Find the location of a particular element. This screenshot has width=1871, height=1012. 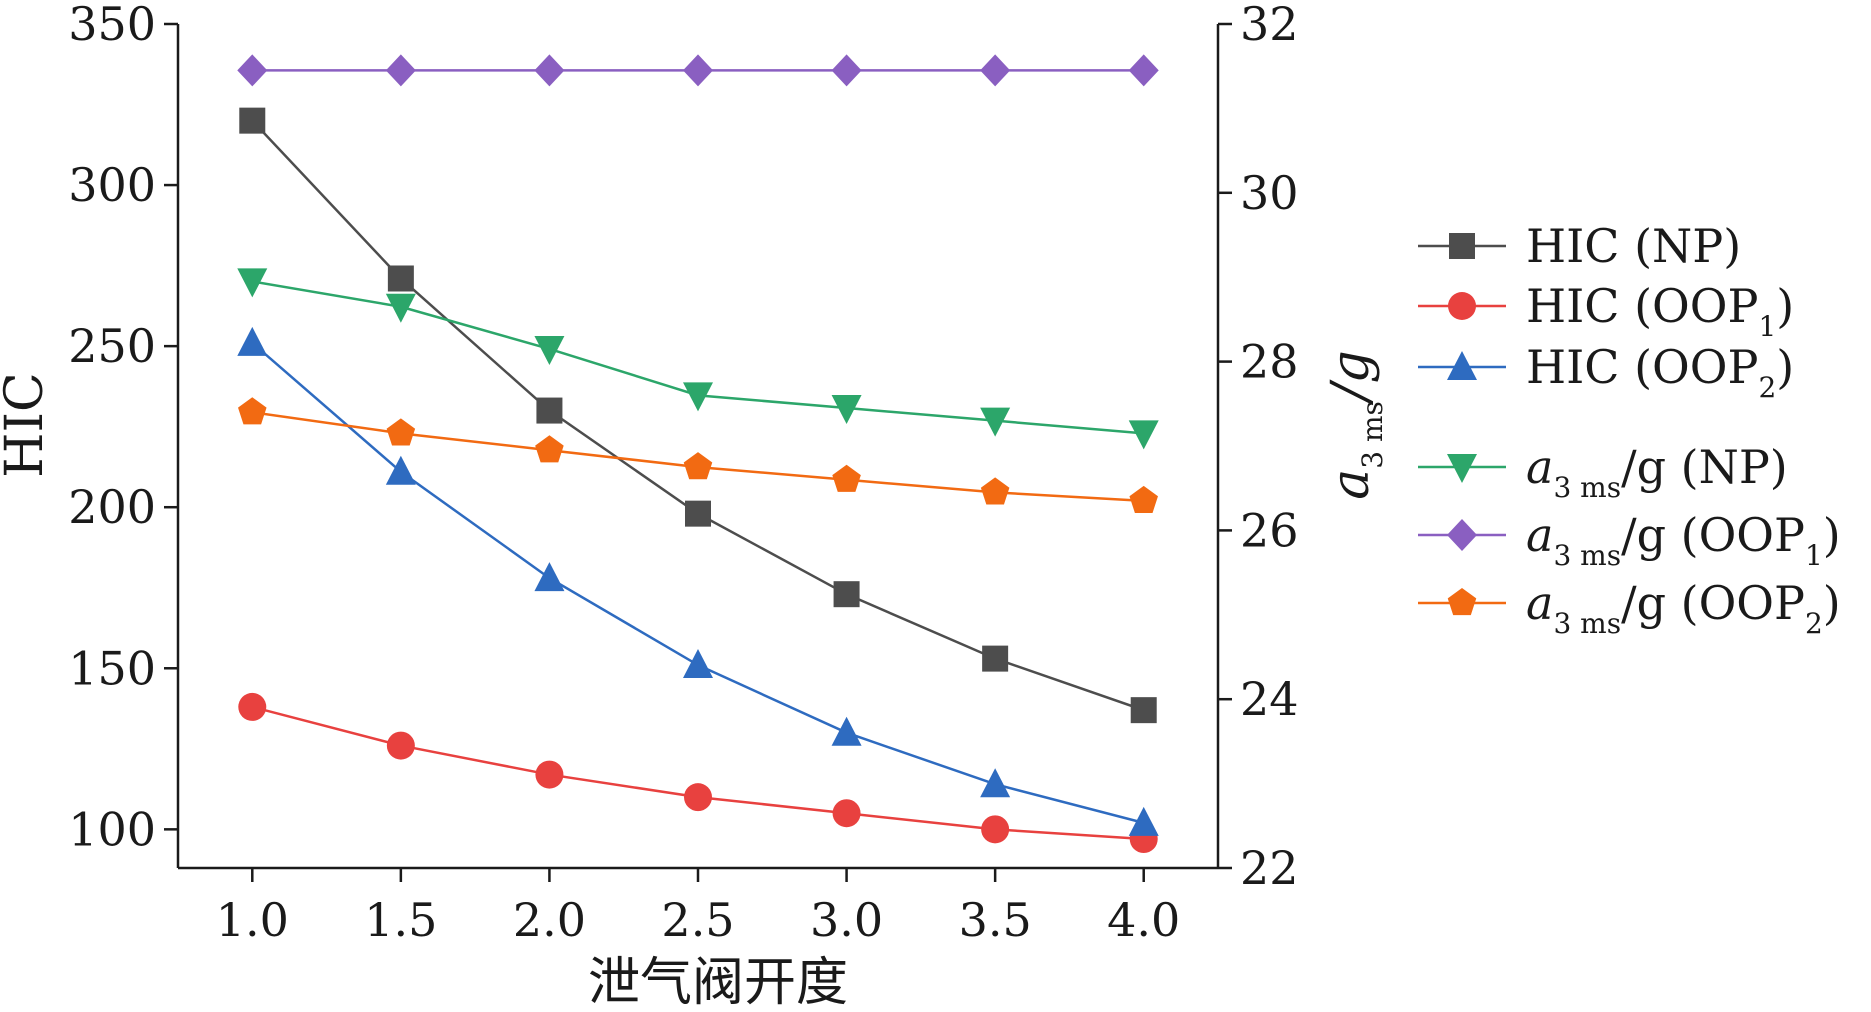

legend-label: HIC (NP) is located at coordinates (1633, 246).